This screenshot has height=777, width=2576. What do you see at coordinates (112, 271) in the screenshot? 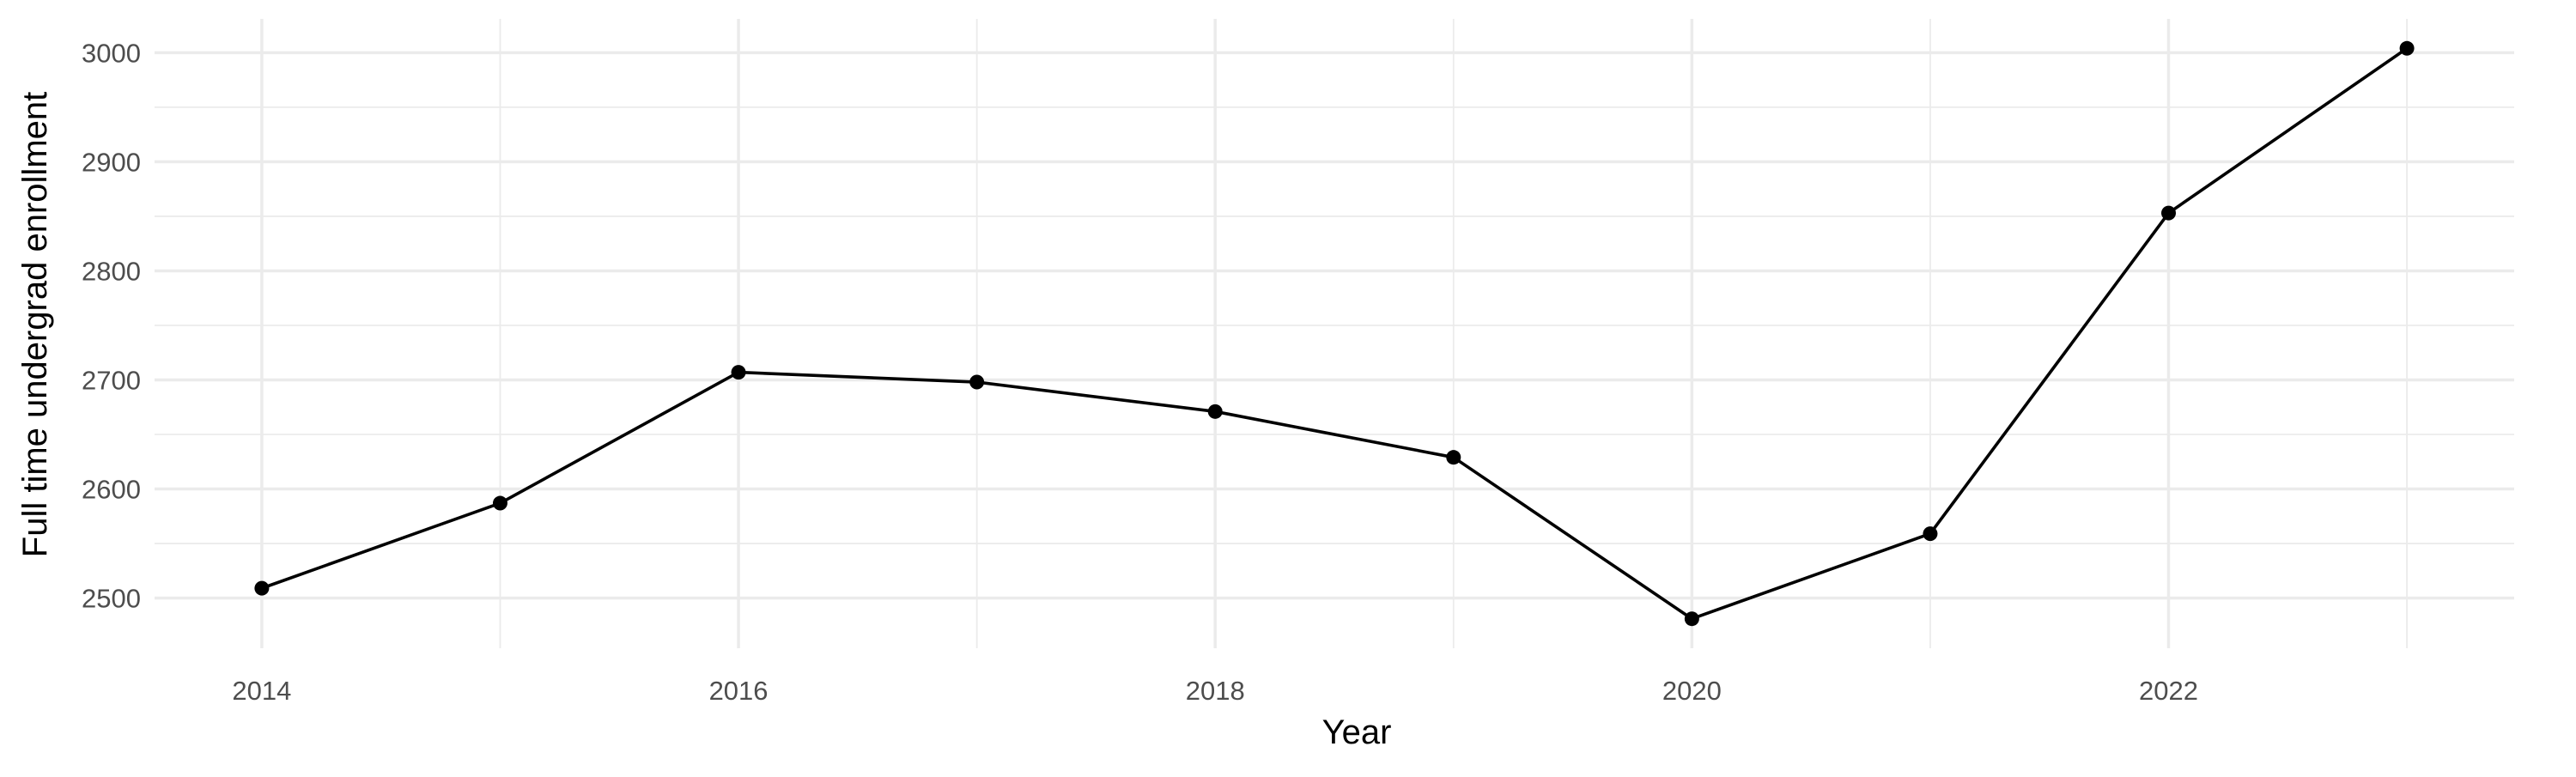
I see `y-tick-label: 2800` at bounding box center [112, 271].